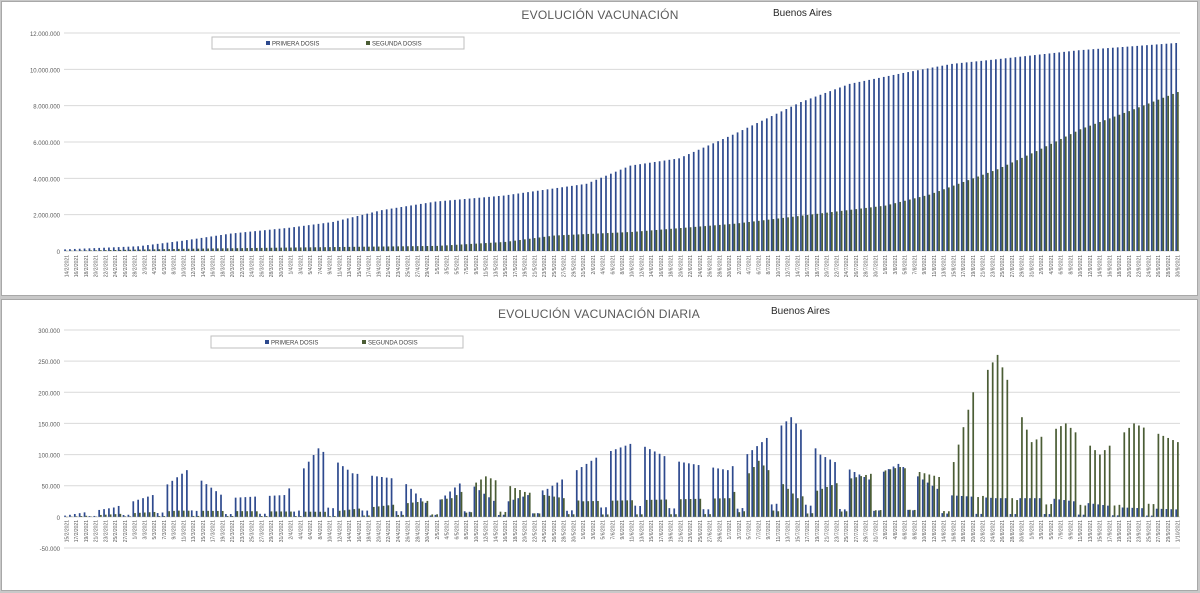  I want to click on x-tick-label: 28/3/2021, so click(272, 266).